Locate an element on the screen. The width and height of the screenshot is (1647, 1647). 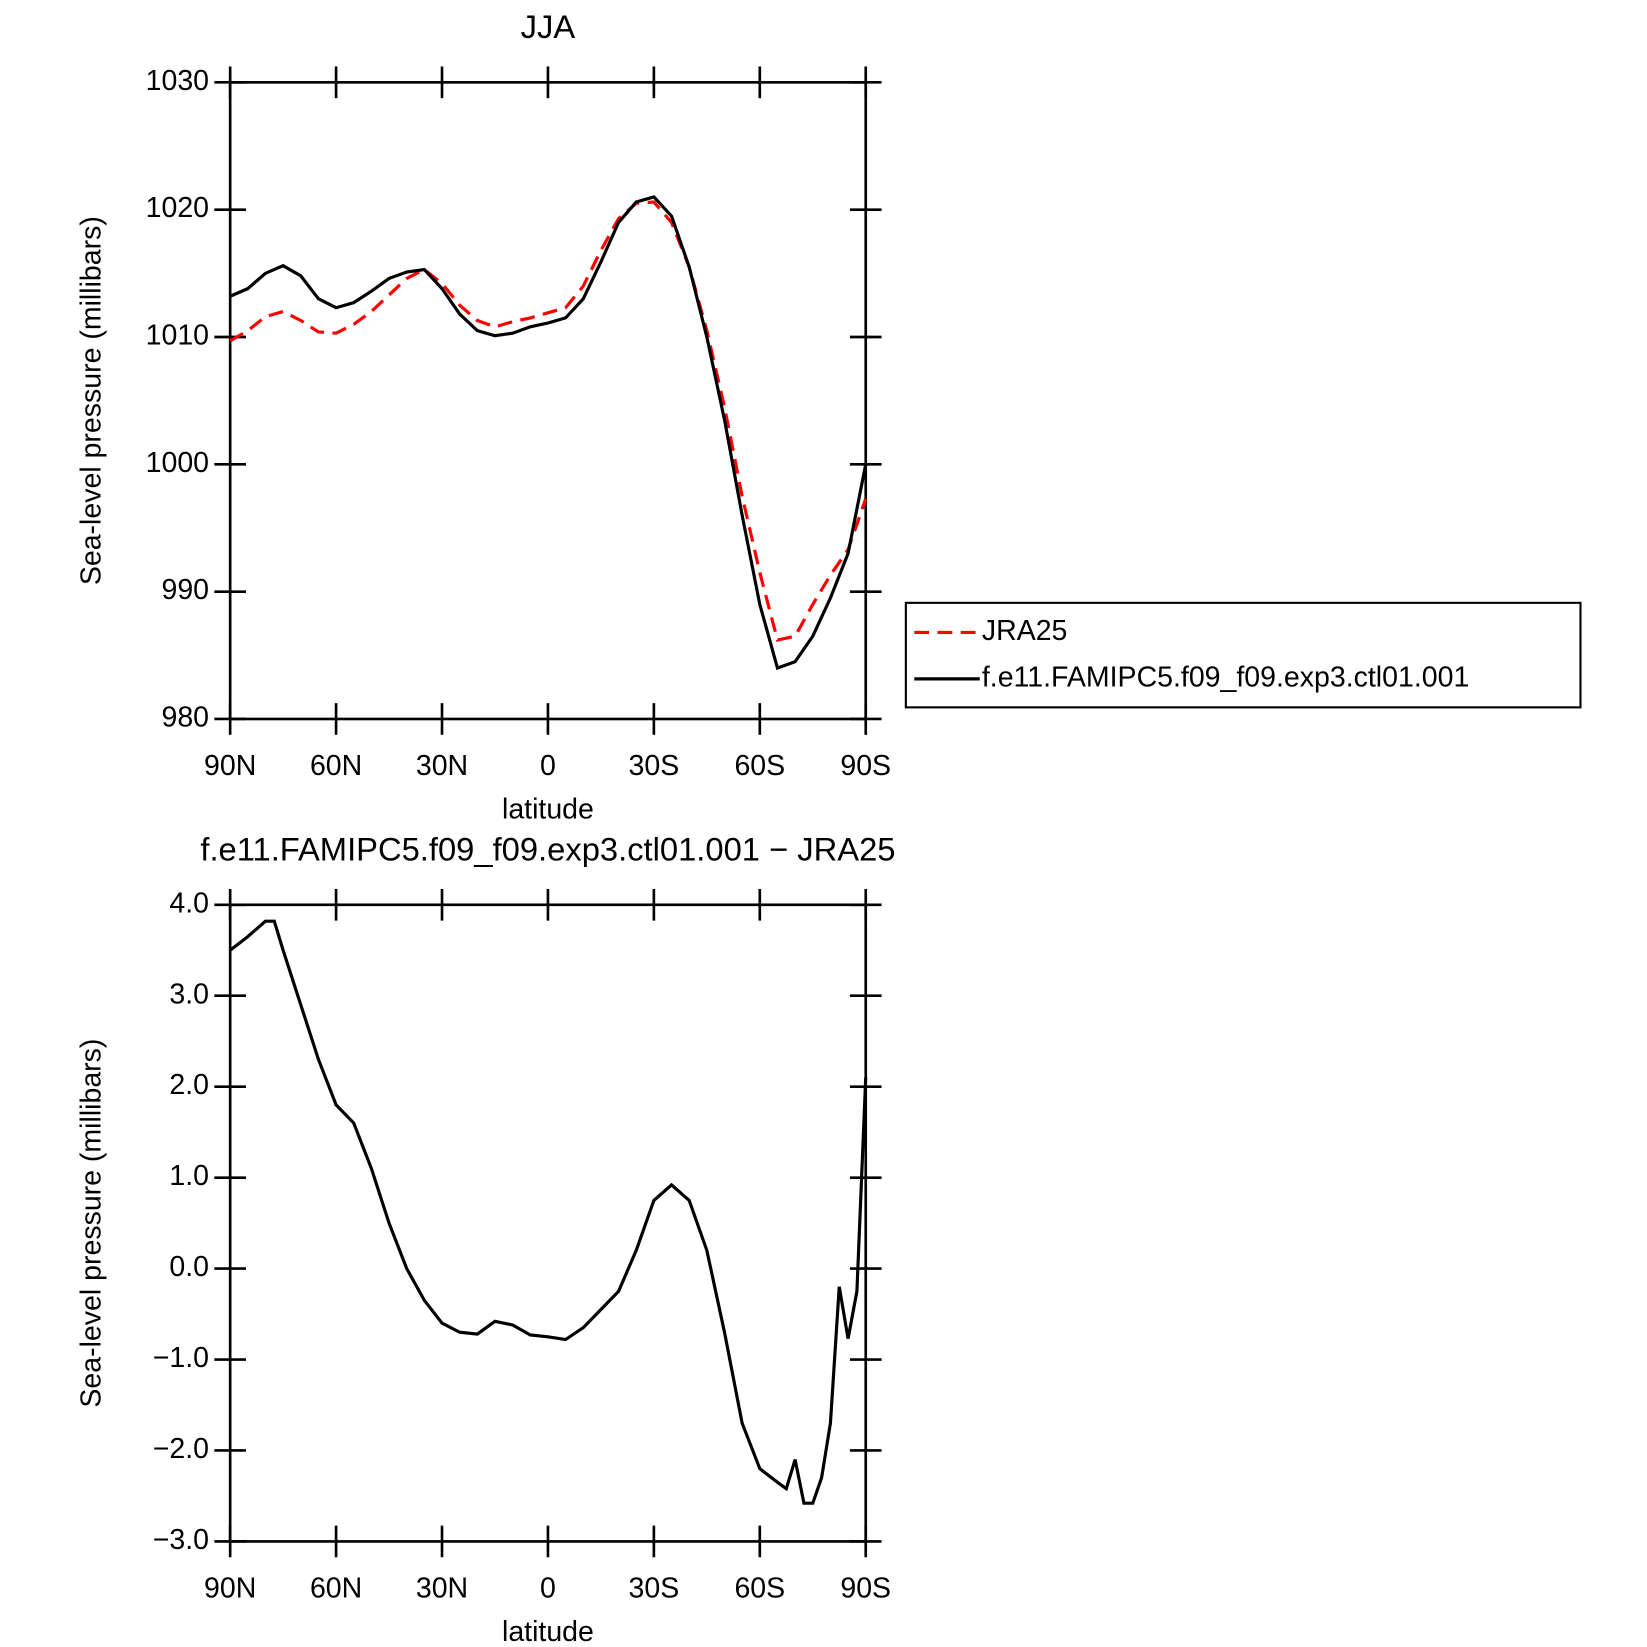
legend-label: f.e11.FAMIPC5.f09_f09.exp3.ctl01.001 is located at coordinates (1225, 677).